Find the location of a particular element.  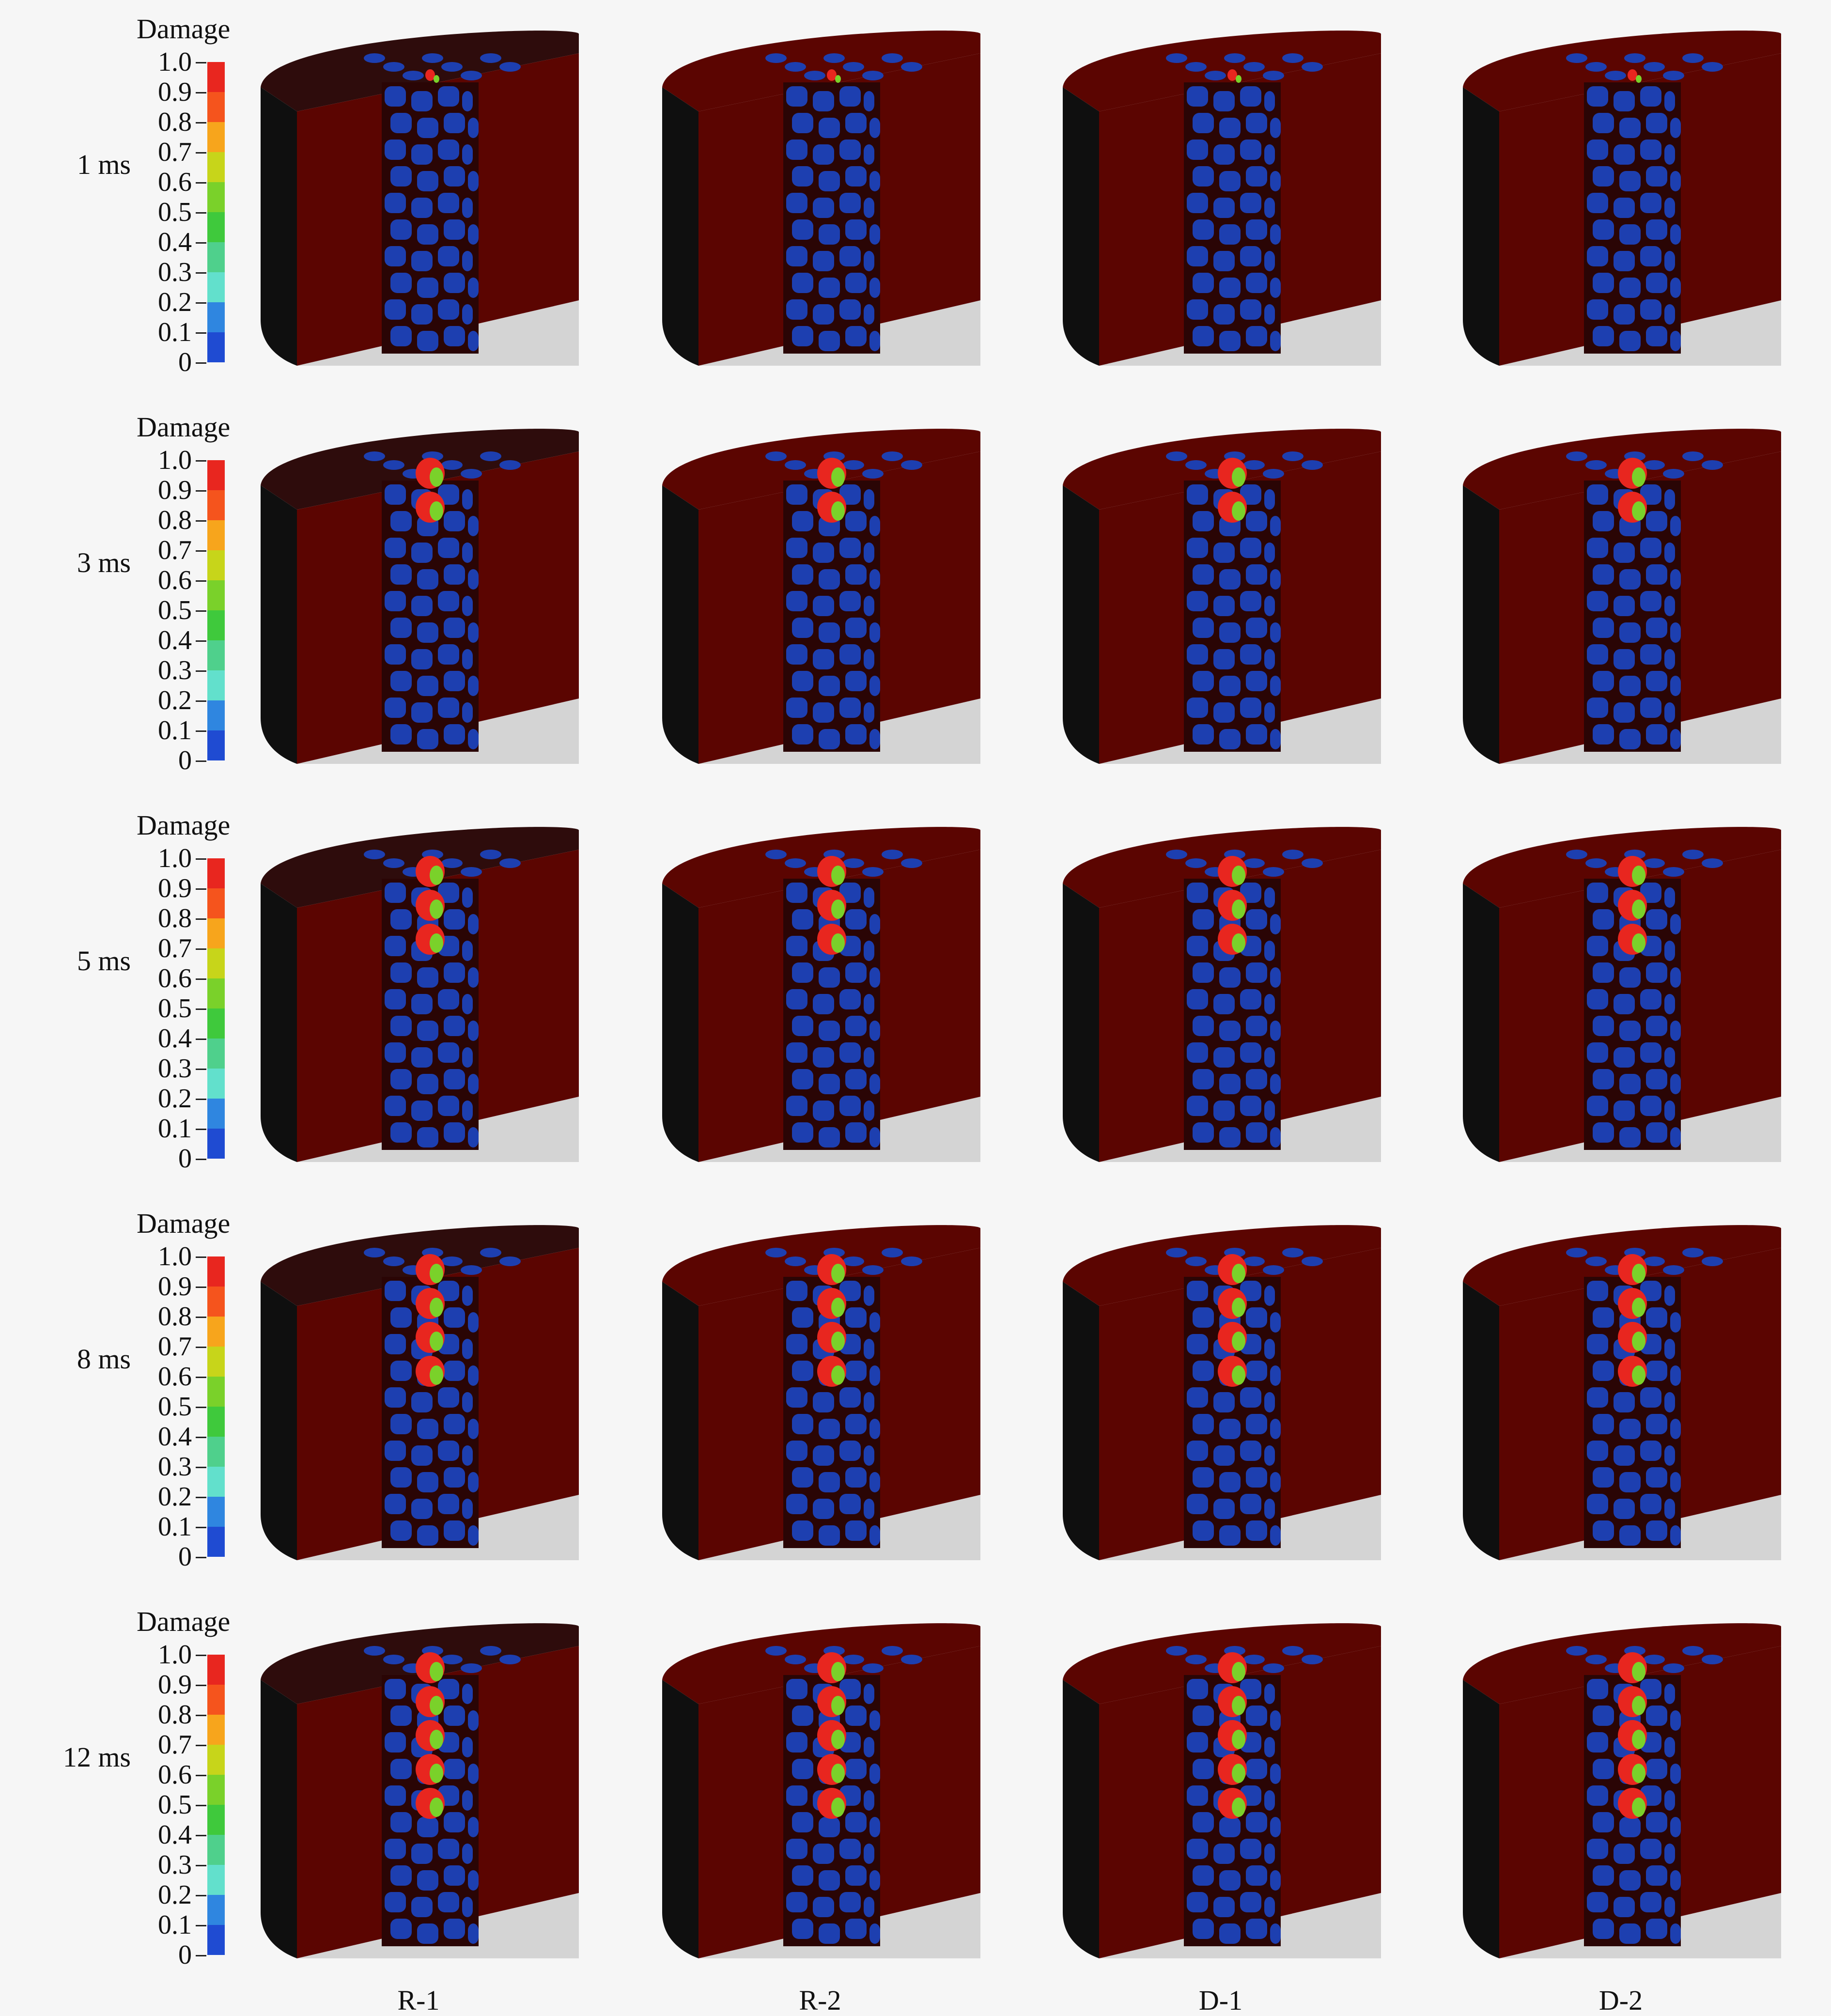

colorbar-tick-label: 0.9 is located at coordinates (175, 1685).